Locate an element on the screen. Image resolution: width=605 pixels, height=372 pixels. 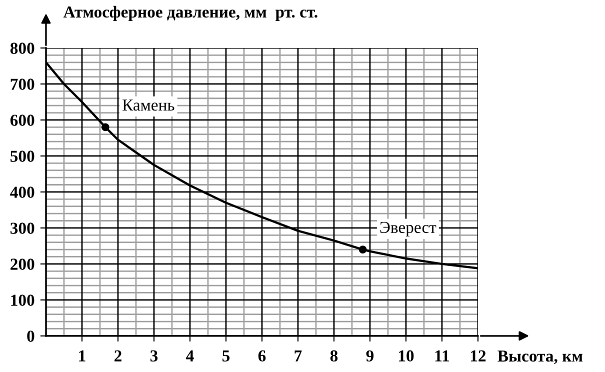
y-tick-label: 0 is located at coordinates (30, 336).